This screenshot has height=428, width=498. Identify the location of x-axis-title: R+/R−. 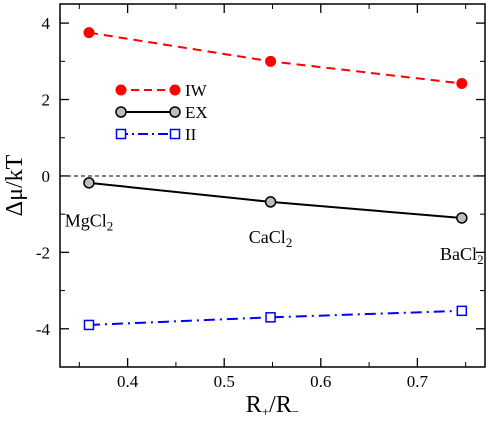
(272, 405).